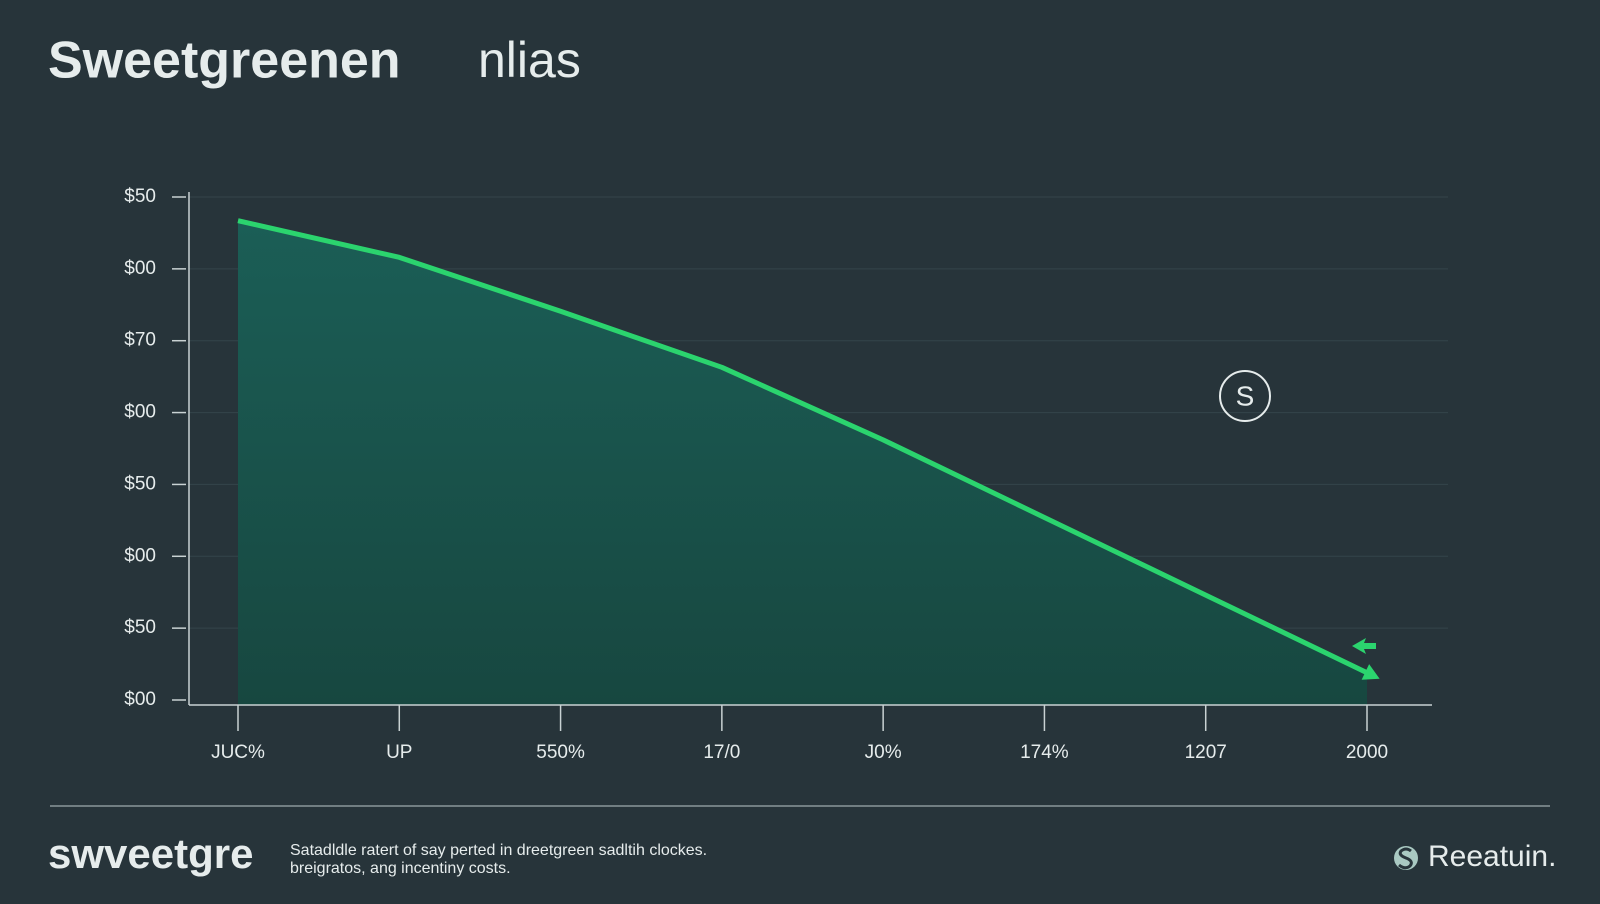 The height and width of the screenshot is (904, 1600). I want to click on x-tick-label: JUC%, so click(238, 752).